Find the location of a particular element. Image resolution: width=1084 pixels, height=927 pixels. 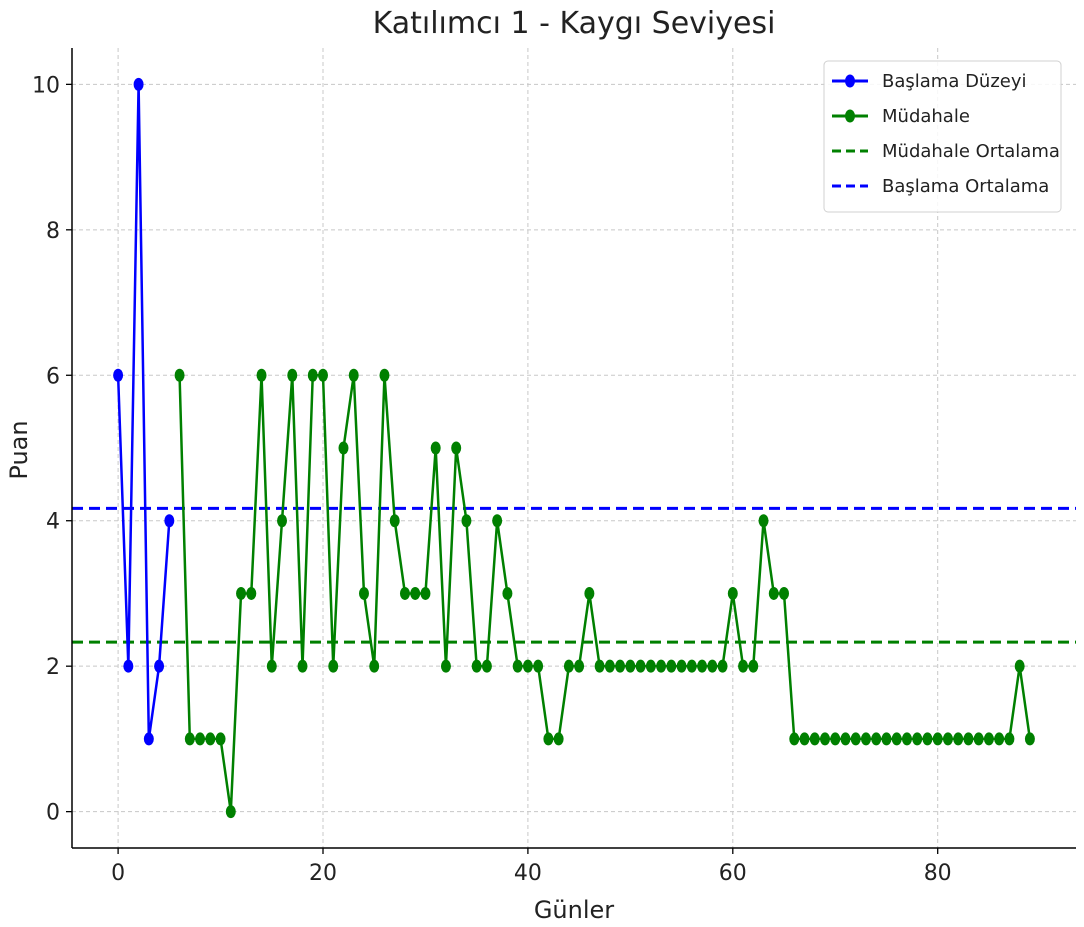

x-tick-label: 20 is located at coordinates (323, 873).